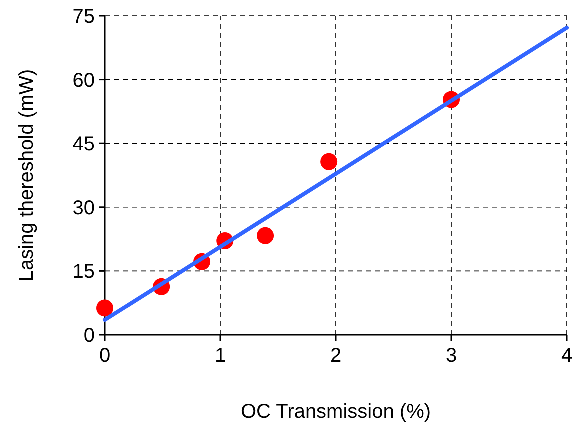  I want to click on x-tick-label: 3, so click(452, 356).